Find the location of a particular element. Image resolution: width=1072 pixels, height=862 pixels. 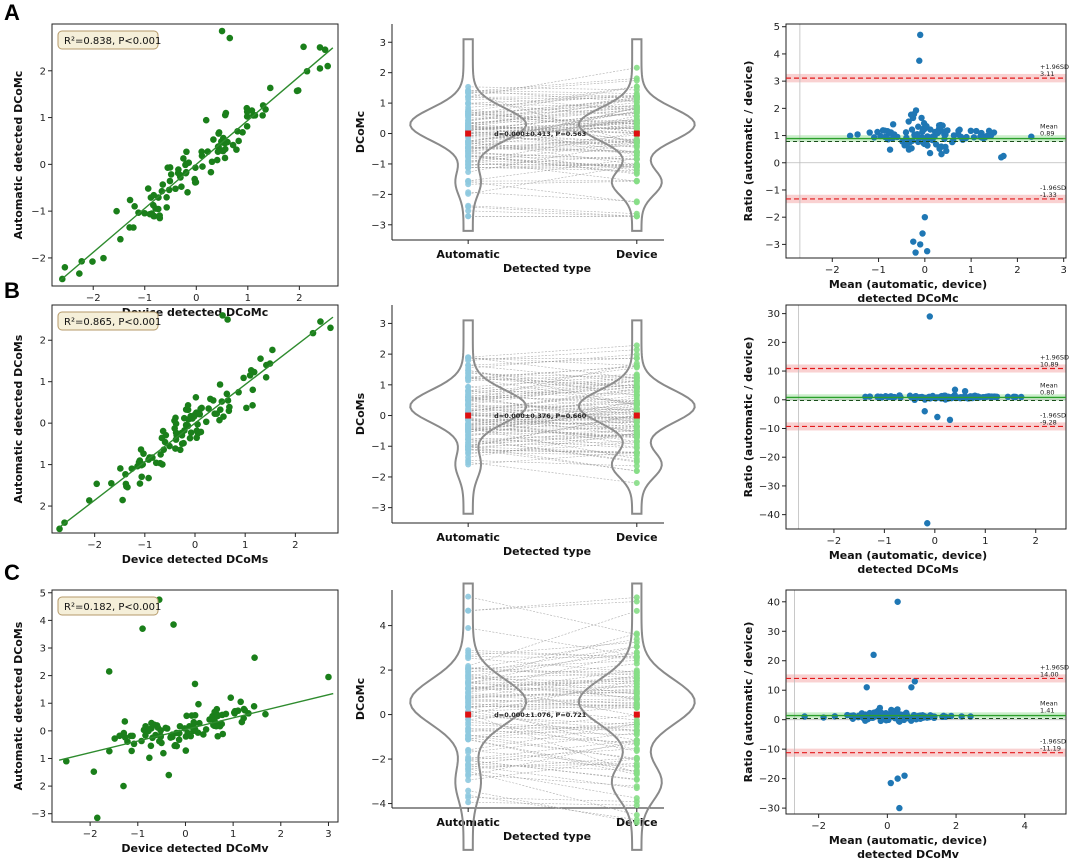

y-tick-label: −3 is located at coordinates (378, 225).